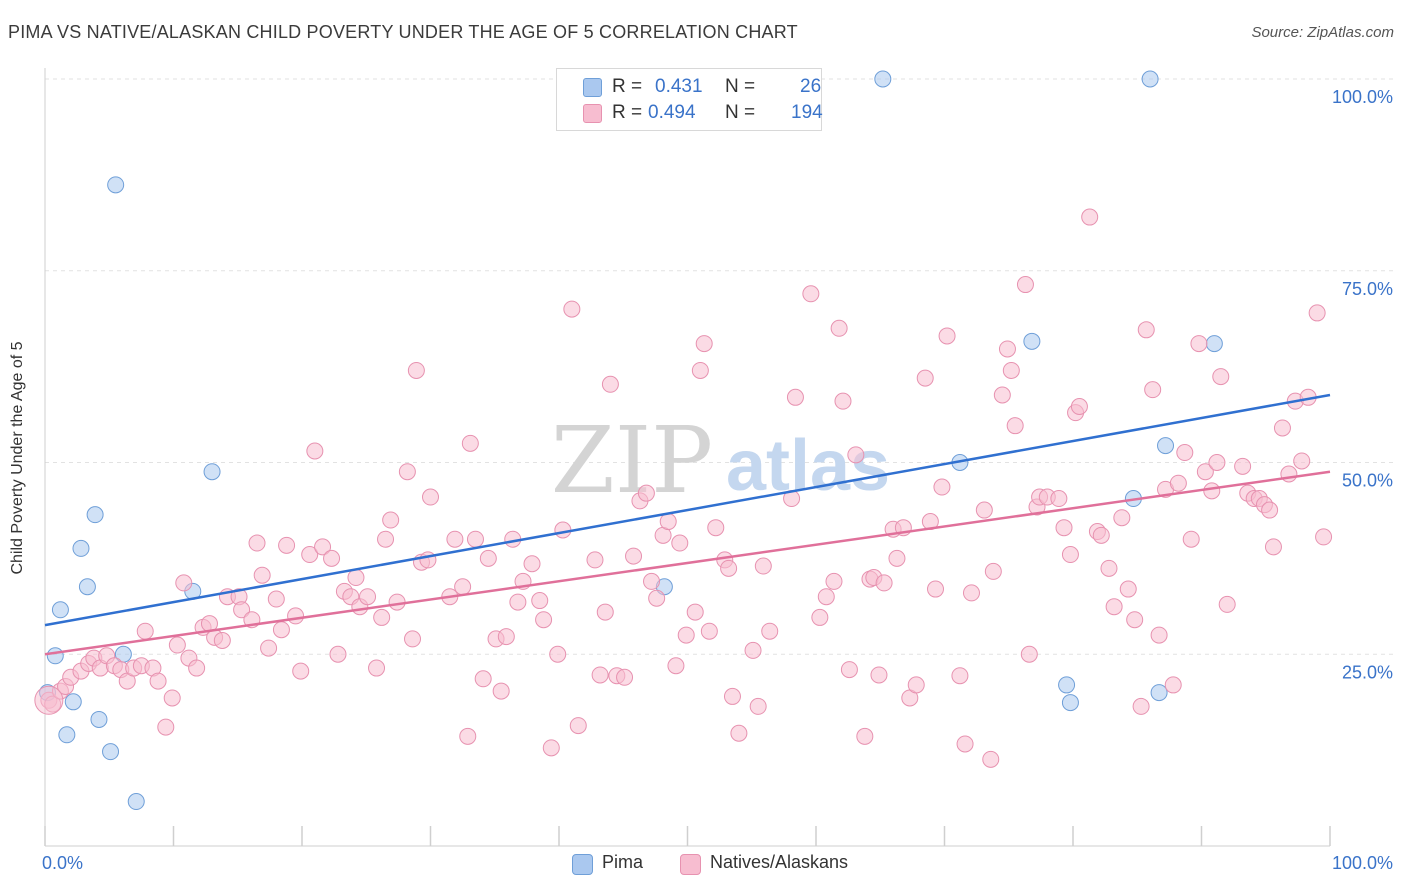  Describe the element at coordinates (49, 700) in the screenshot. I see `data-point-cluster` at that location.